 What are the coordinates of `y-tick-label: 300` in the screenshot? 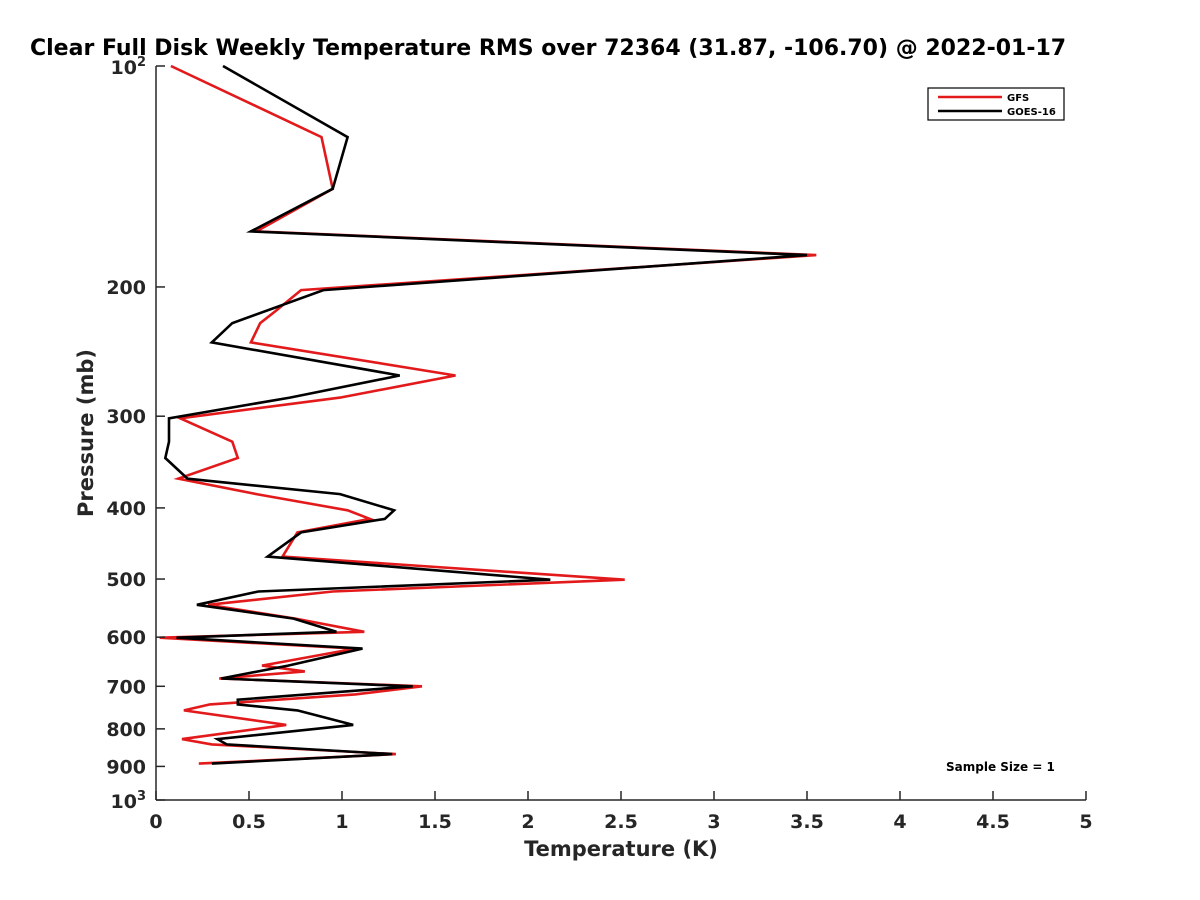 It's located at (126, 417).